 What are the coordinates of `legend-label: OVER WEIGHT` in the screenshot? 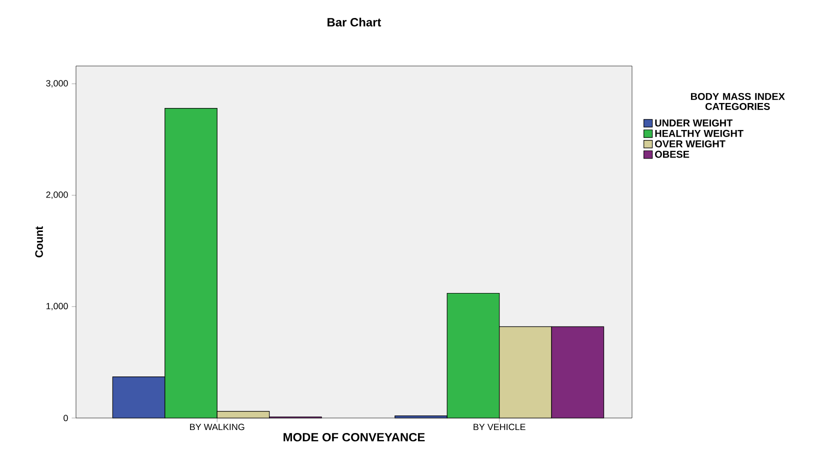 It's located at (690, 144).